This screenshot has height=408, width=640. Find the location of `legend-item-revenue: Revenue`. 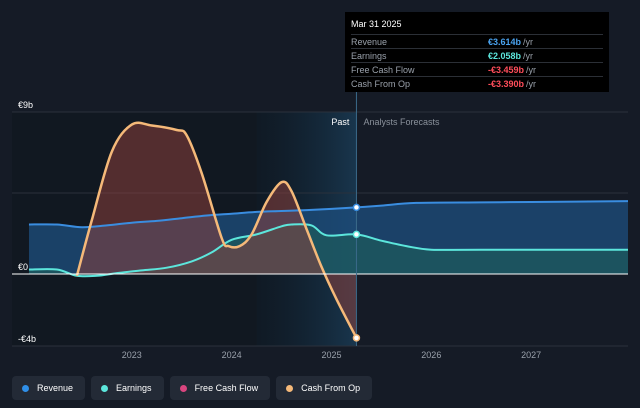

legend-item-revenue: Revenue is located at coordinates (49, 388).